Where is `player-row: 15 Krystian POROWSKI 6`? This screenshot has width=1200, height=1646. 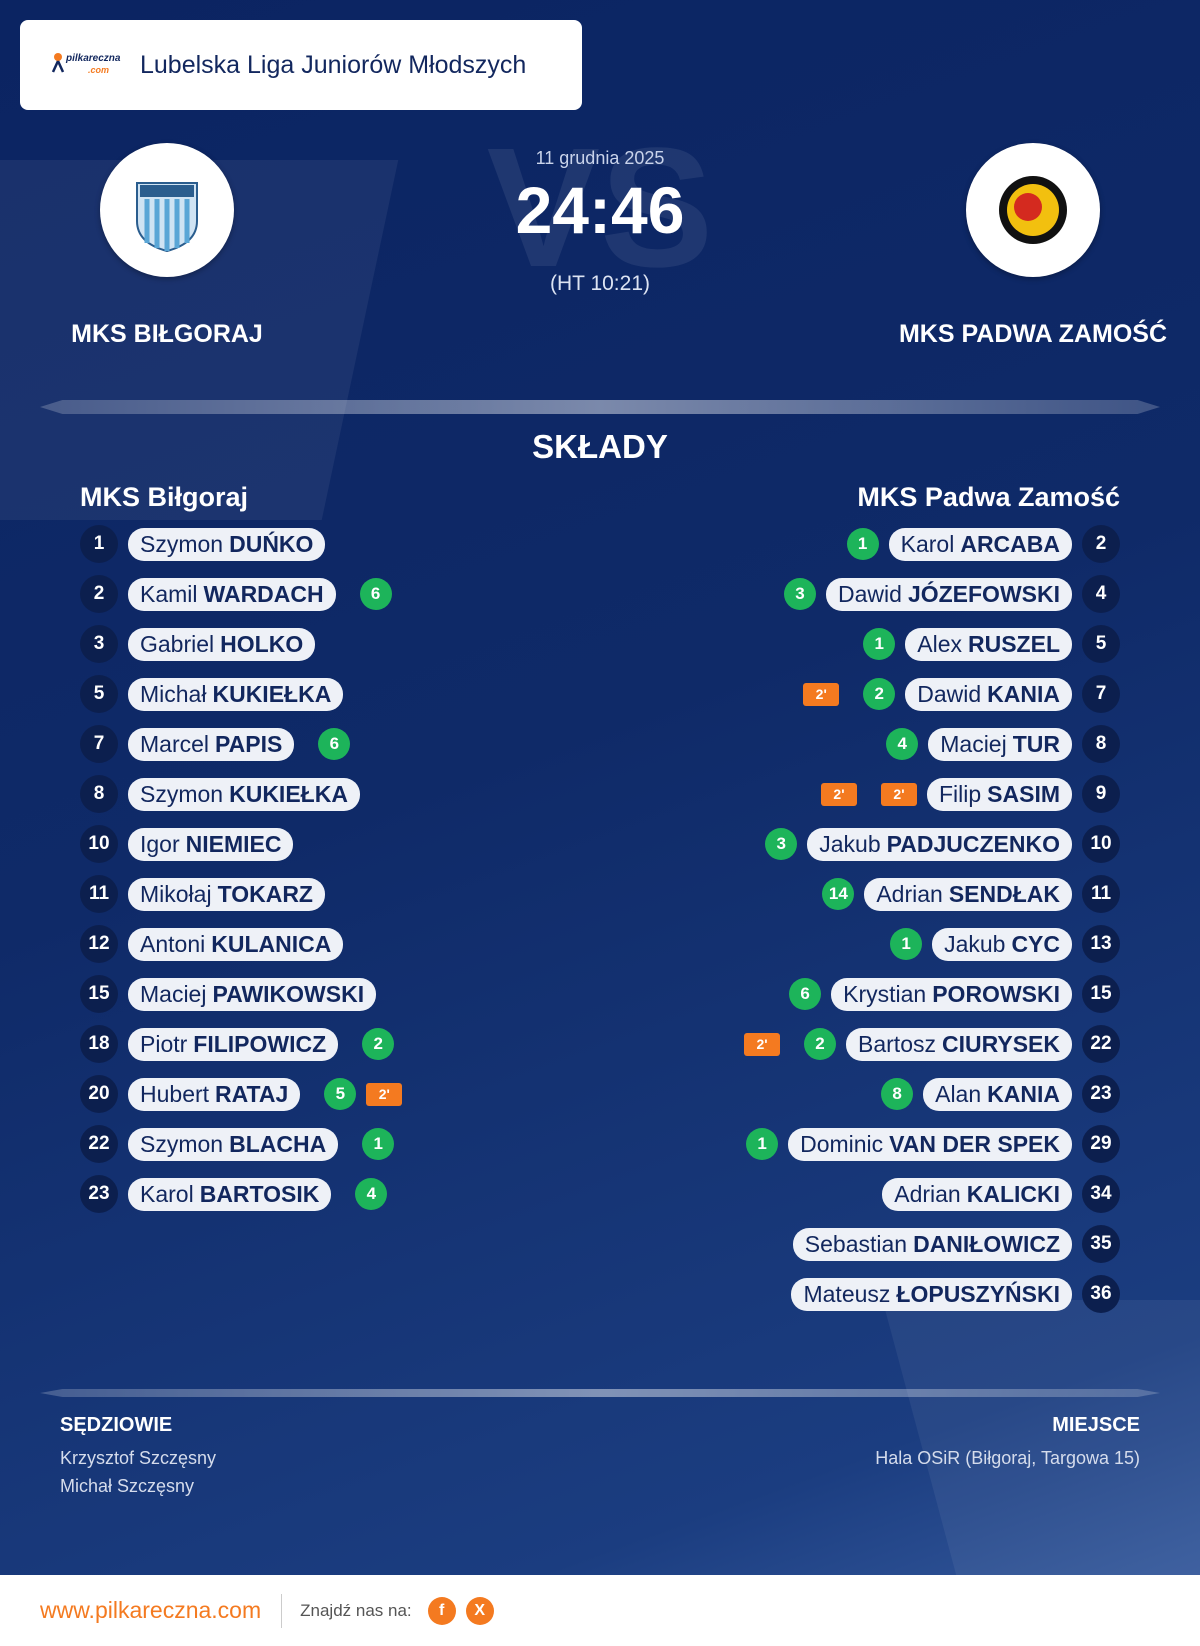 player-row: 15 Krystian POROWSKI 6 is located at coordinates (947, 994).